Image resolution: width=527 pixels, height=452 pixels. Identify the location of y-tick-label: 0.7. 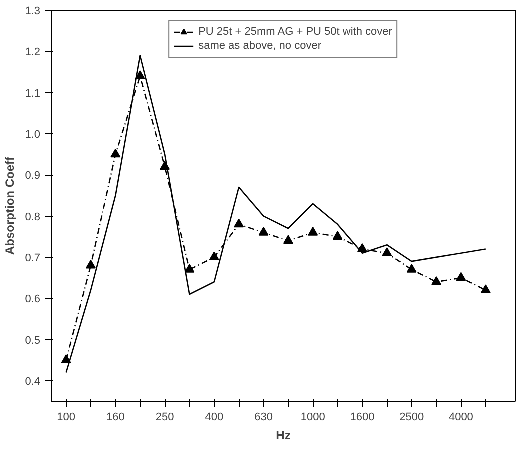
(33, 258).